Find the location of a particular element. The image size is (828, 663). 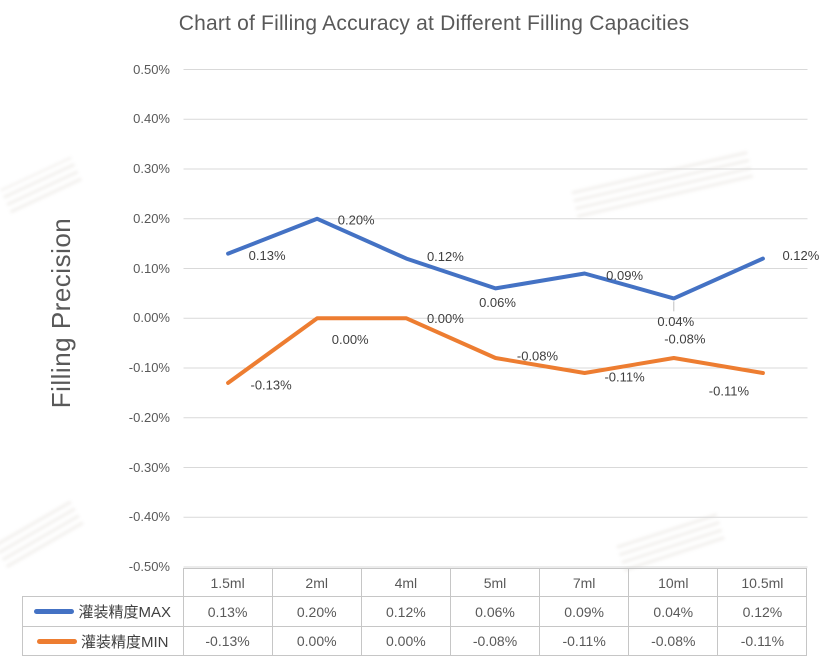

legend-row-灌装精度MAX: 灌装精度MAX is located at coordinates (103, 612).